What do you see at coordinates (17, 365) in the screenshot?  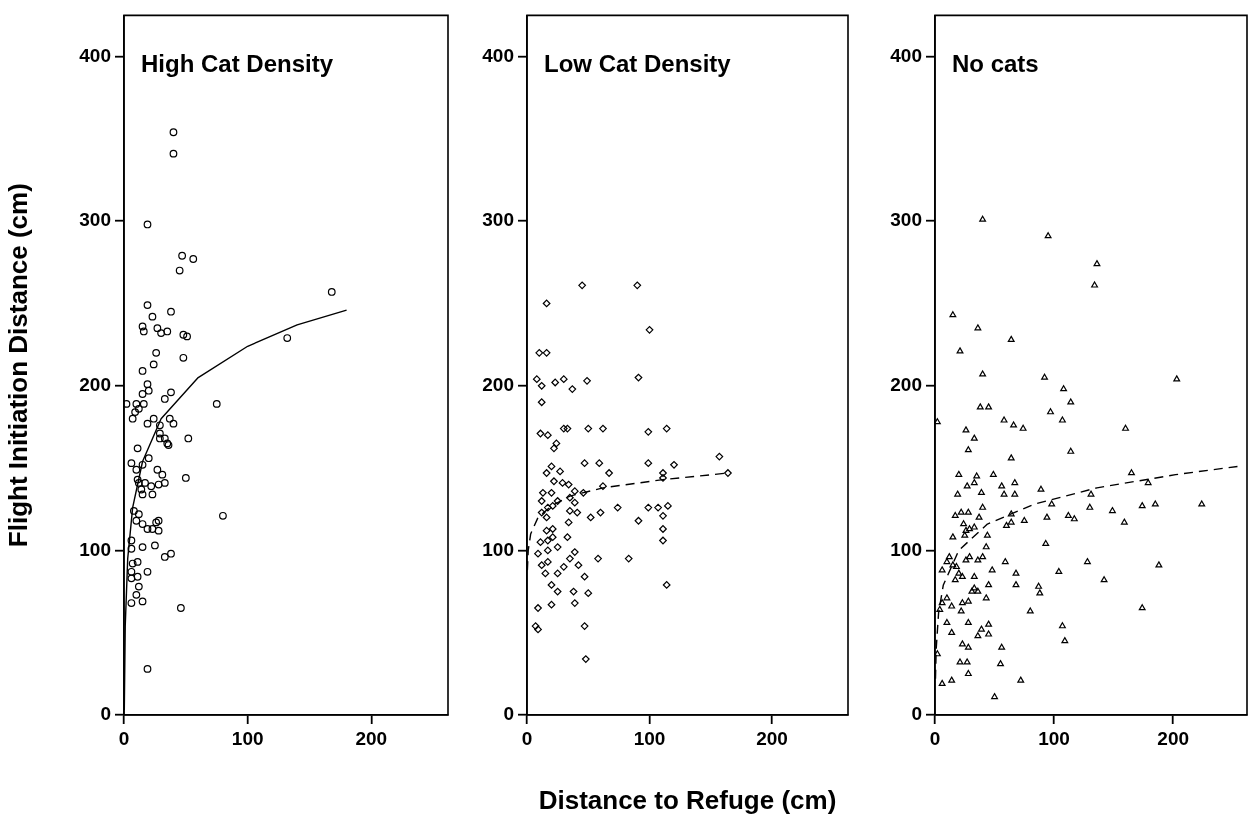 I see `y-axis-title: Flight Initiation Distance (cm)` at bounding box center [17, 365].